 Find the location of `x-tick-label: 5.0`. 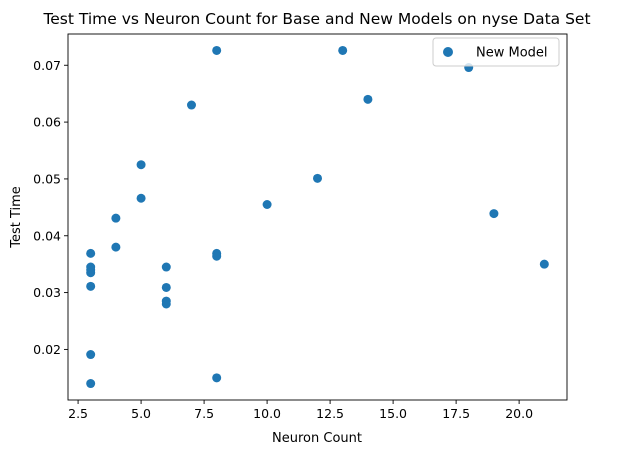

x-tick-label: 5.0 is located at coordinates (141, 413).